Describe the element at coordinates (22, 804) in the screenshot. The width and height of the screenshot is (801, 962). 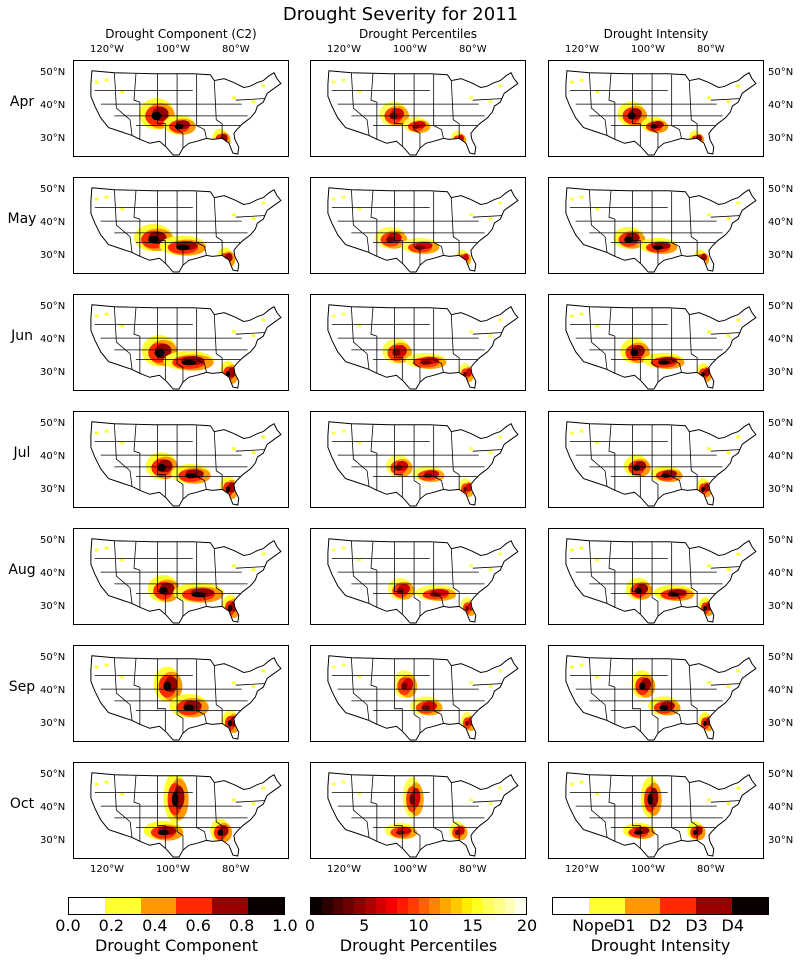
I see `month-label: Oct` at that location.